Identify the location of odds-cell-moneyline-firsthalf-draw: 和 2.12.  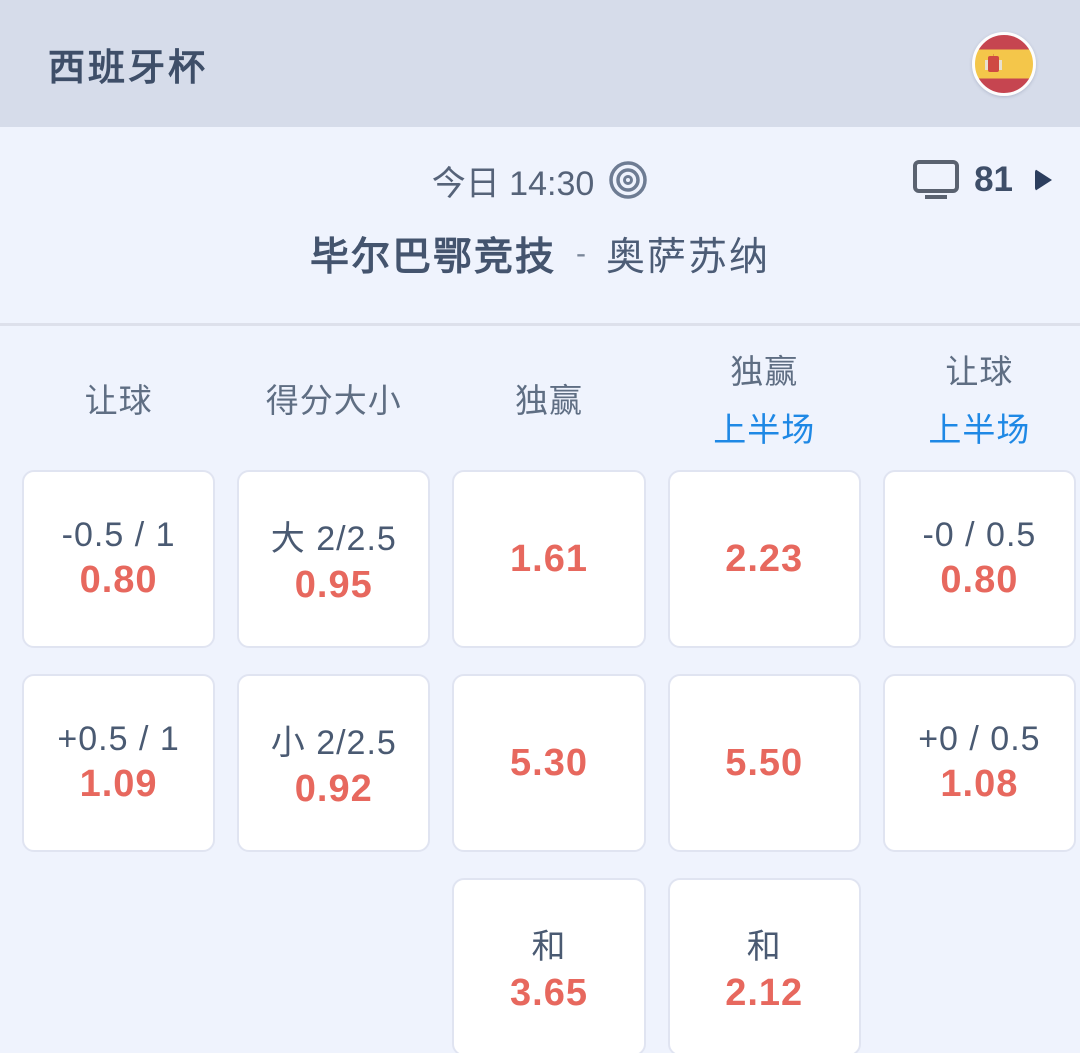
(764, 965).